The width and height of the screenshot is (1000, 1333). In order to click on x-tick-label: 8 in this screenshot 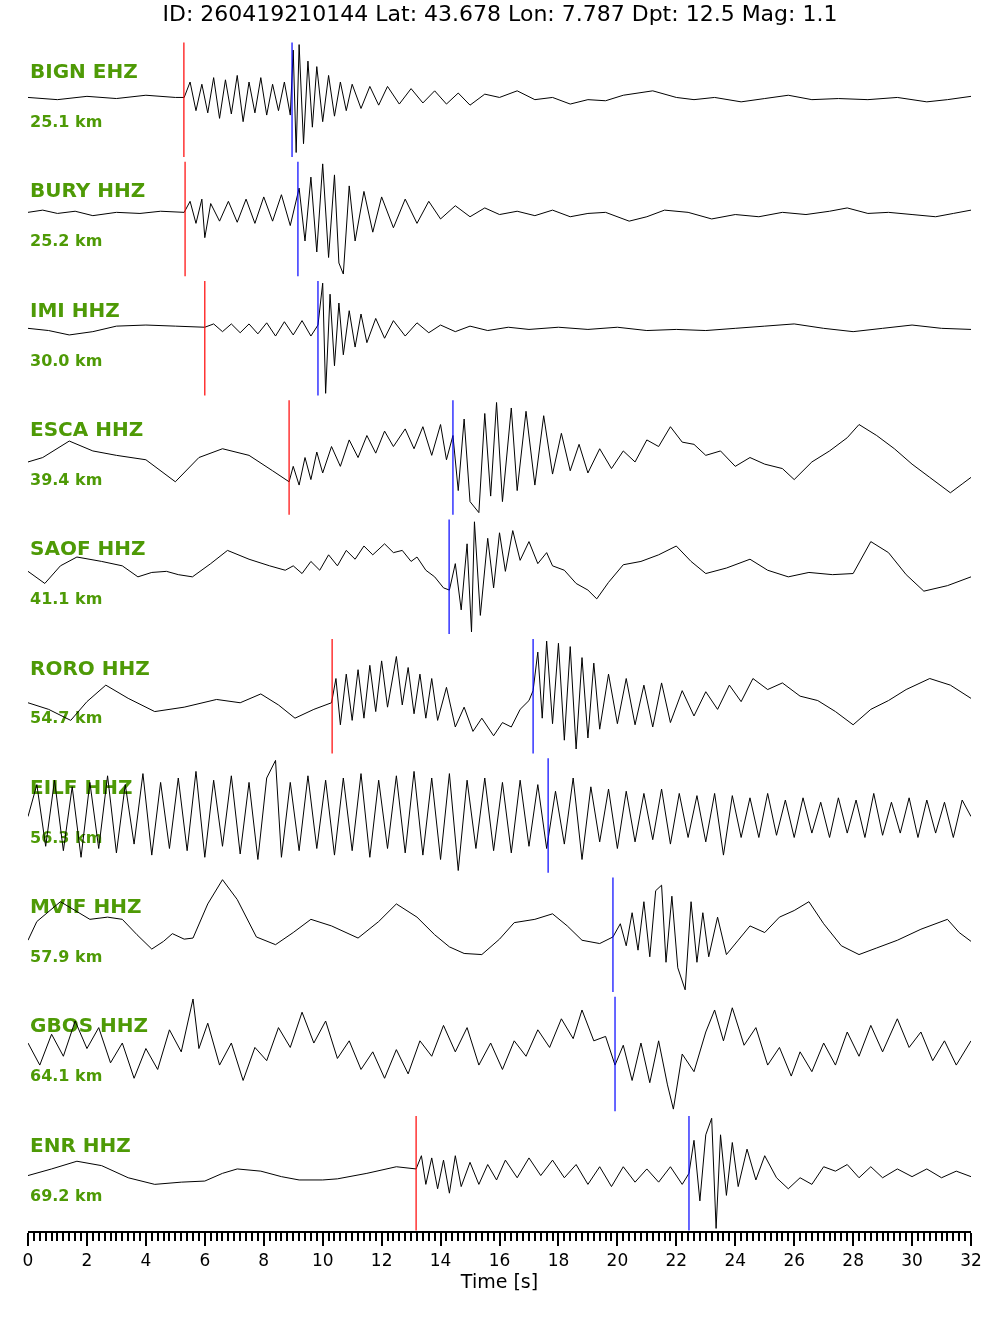, I will do `click(264, 1260)`.